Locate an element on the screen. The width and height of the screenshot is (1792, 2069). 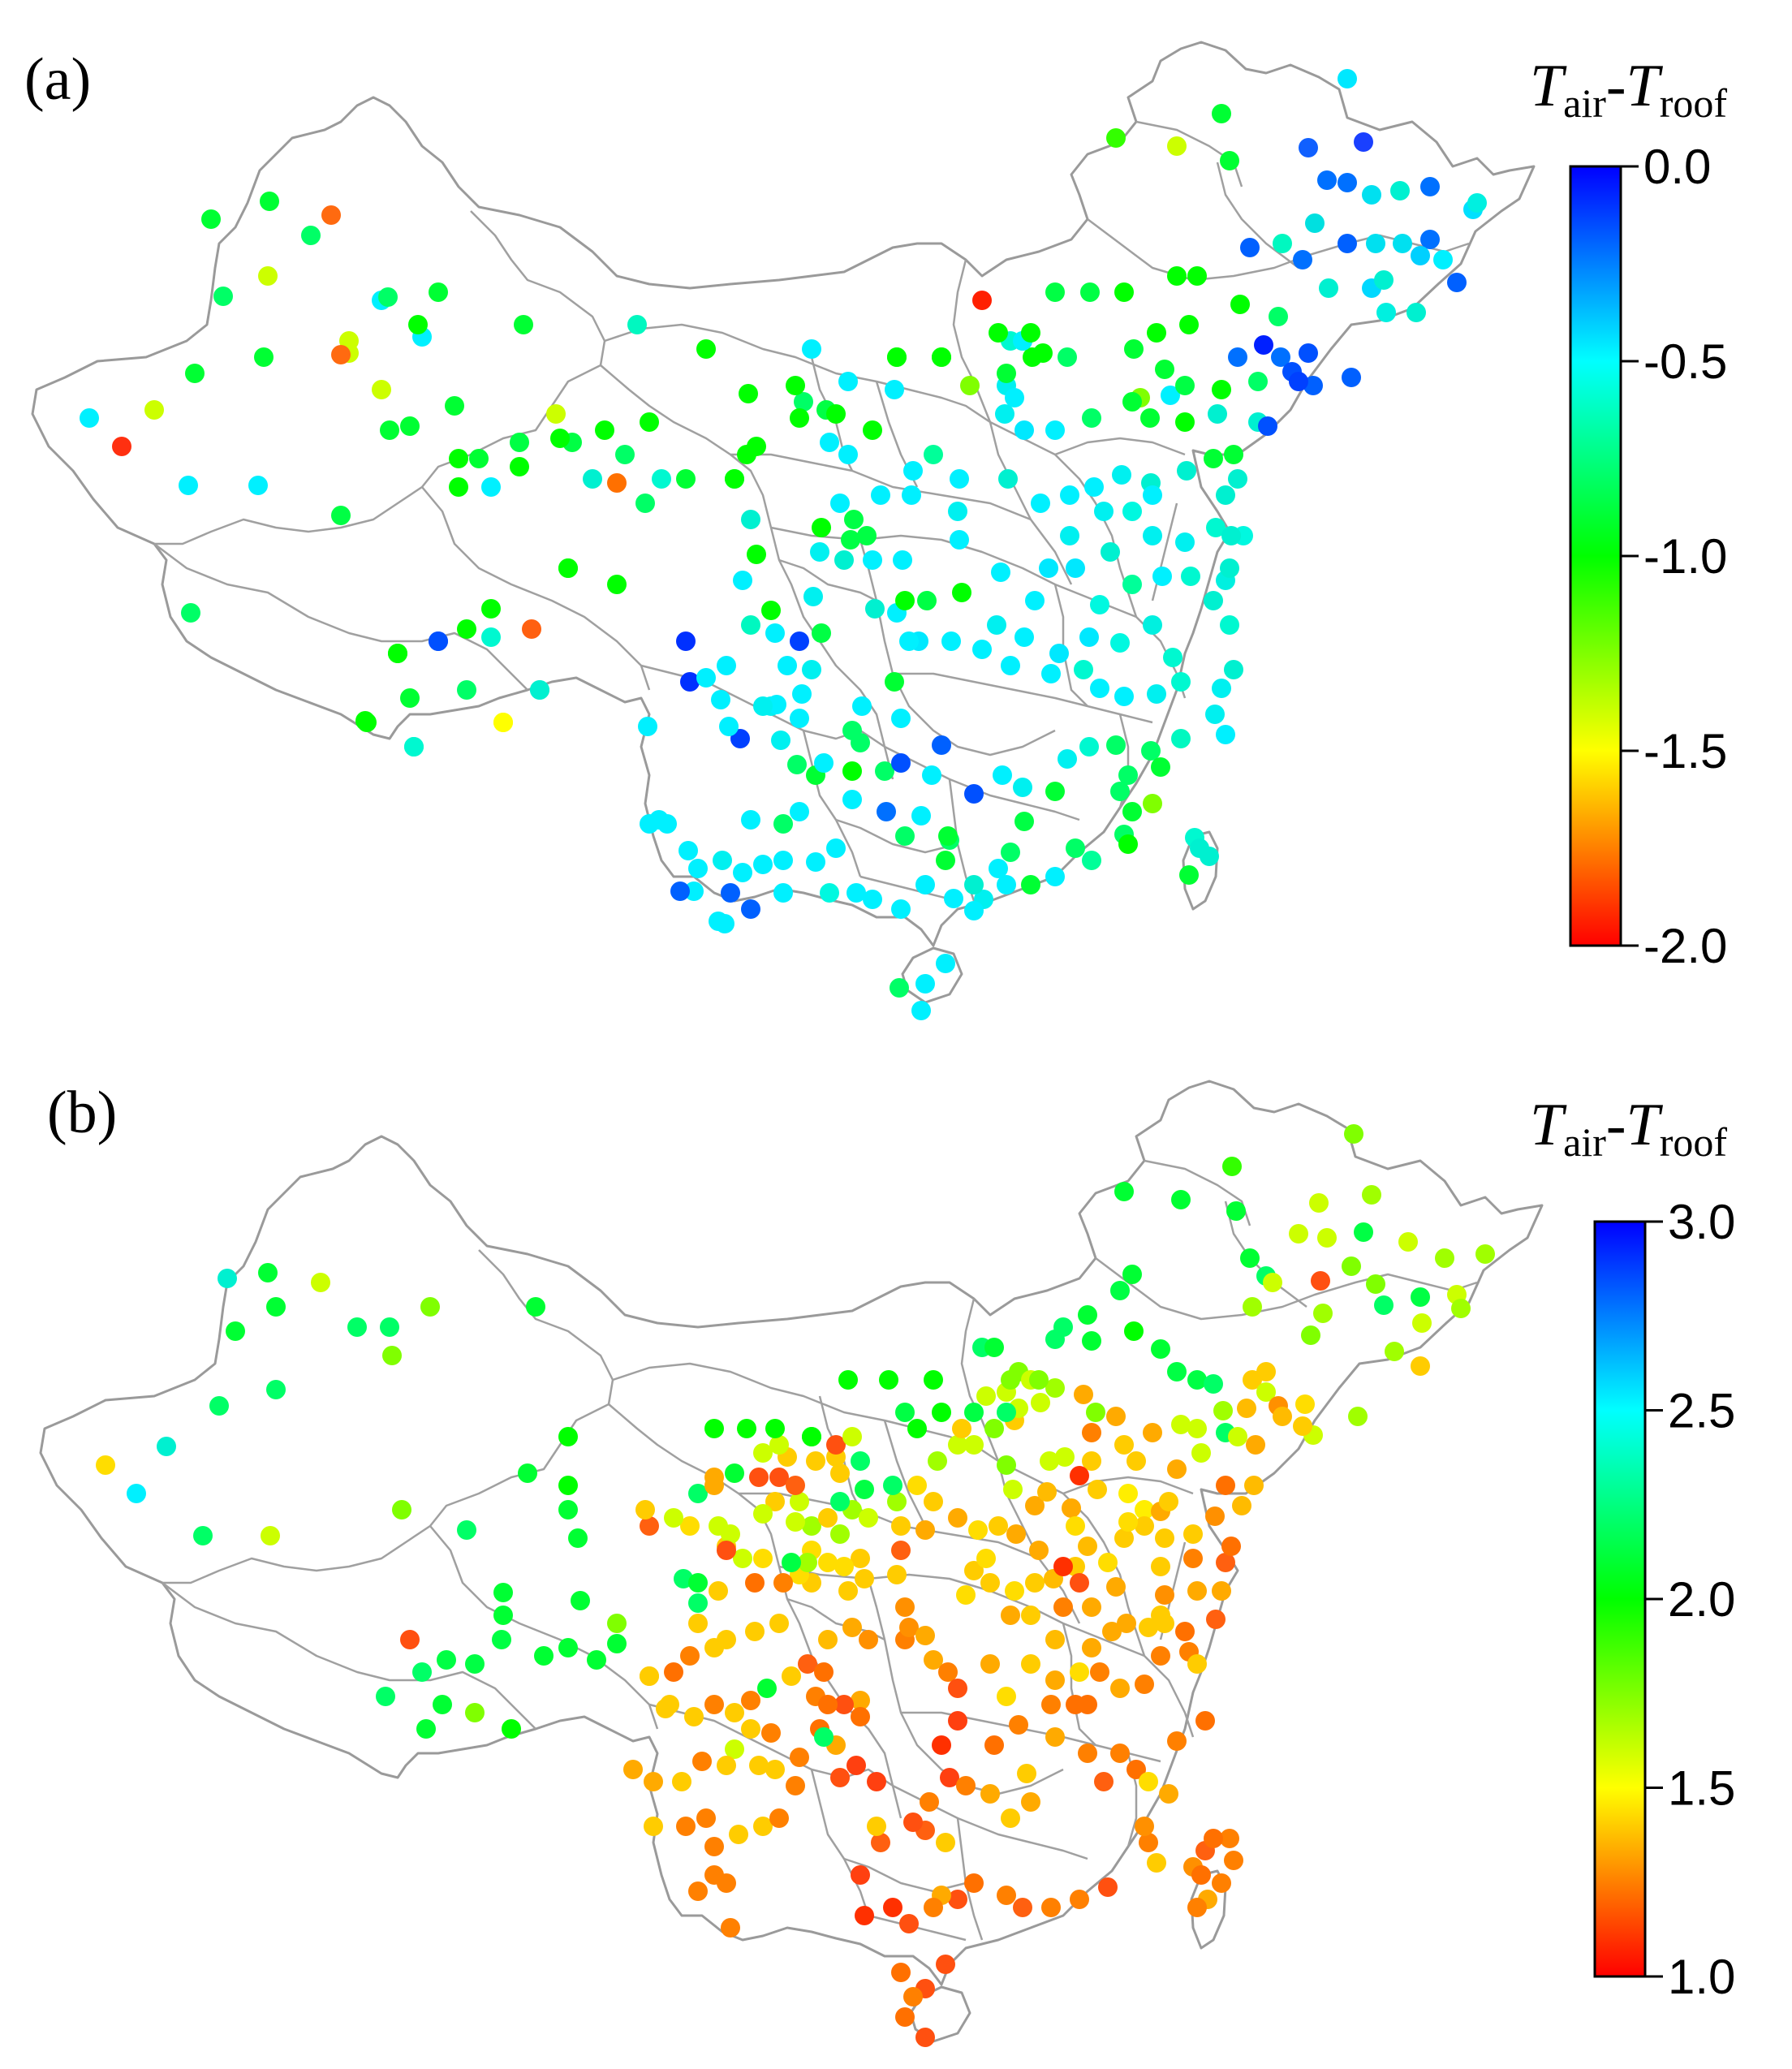
colorbar-tick-label: -2.0 is located at coordinates (1685, 946).